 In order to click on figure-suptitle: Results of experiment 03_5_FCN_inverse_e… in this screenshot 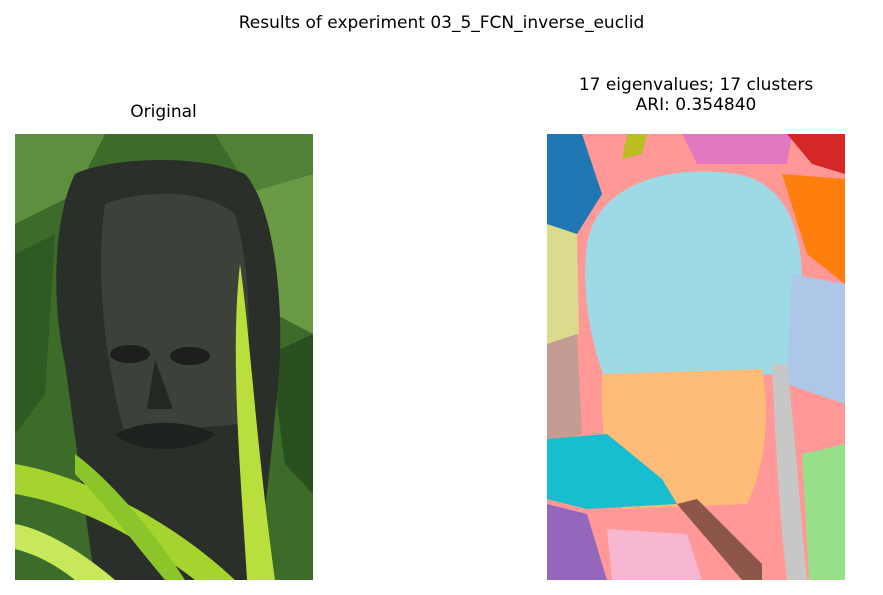, I will do `click(441, 23)`.